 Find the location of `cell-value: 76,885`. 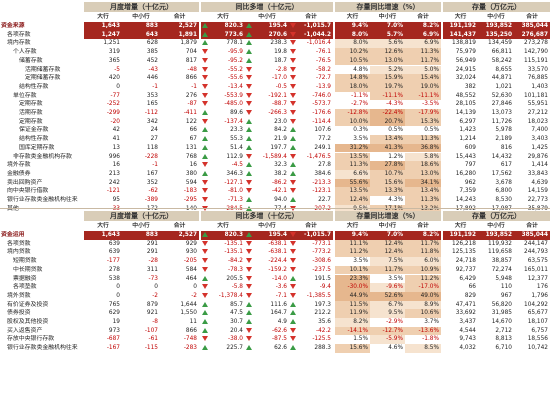

cell-value: 76,885 is located at coordinates (537, 78).